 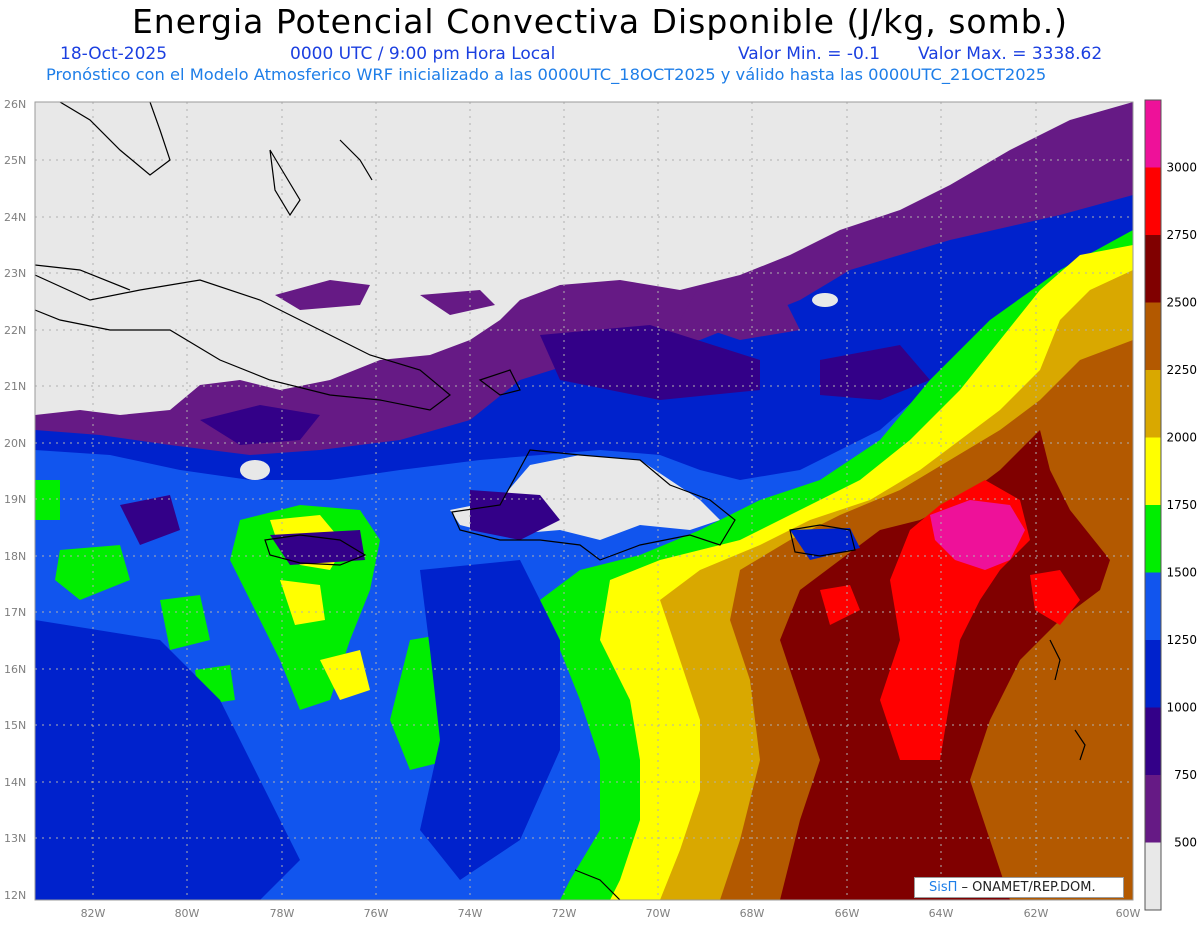 I want to click on colorbar-frame, so click(x=1153, y=505).